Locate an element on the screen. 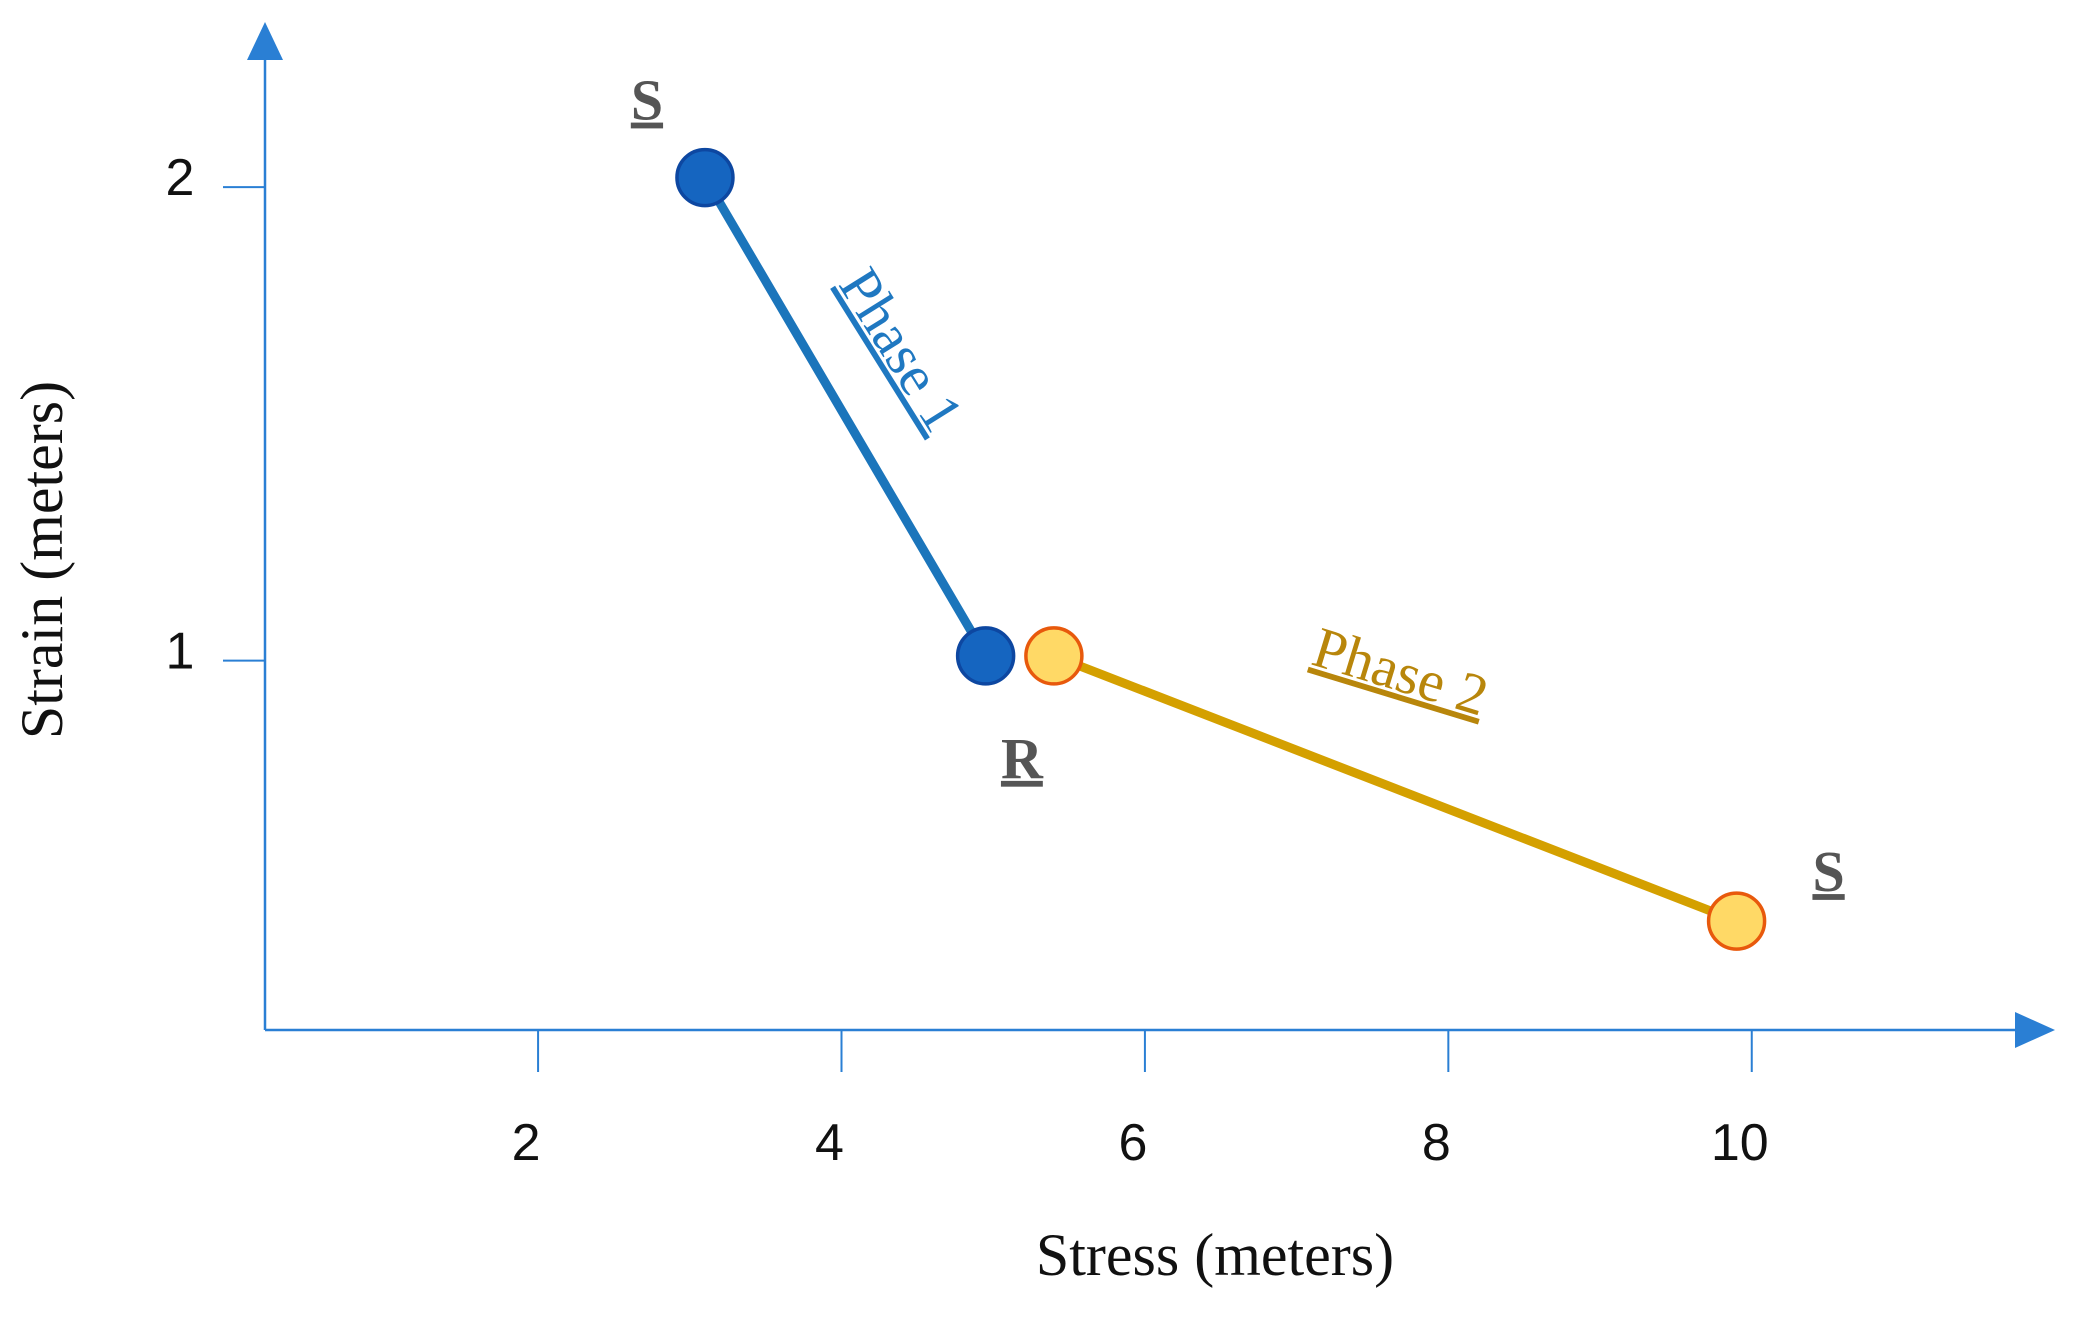  series-1-segment is located at coordinates (845, 417).